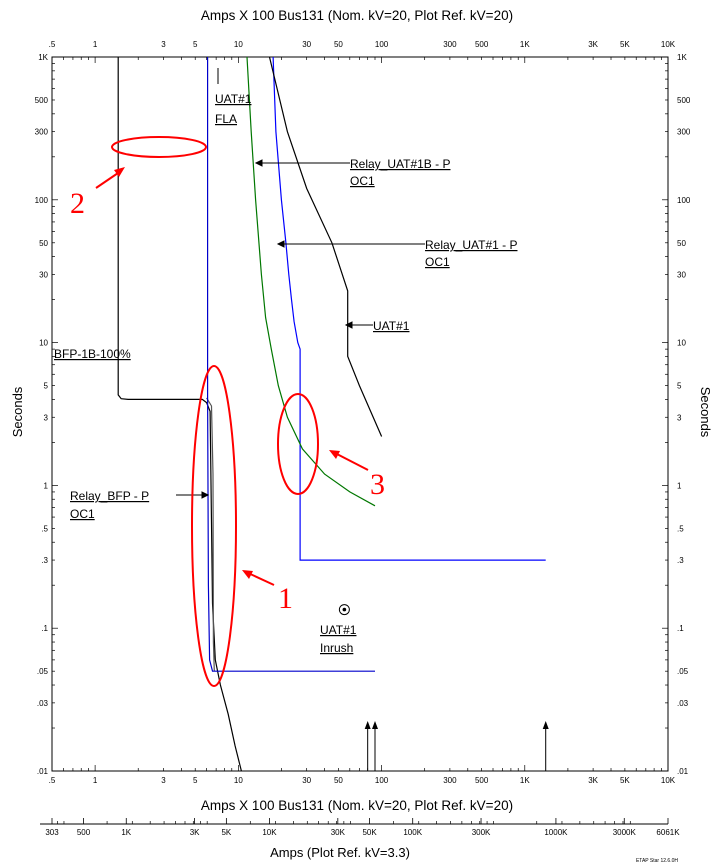  I want to click on x-tick-label-top: 100, so click(382, 44).